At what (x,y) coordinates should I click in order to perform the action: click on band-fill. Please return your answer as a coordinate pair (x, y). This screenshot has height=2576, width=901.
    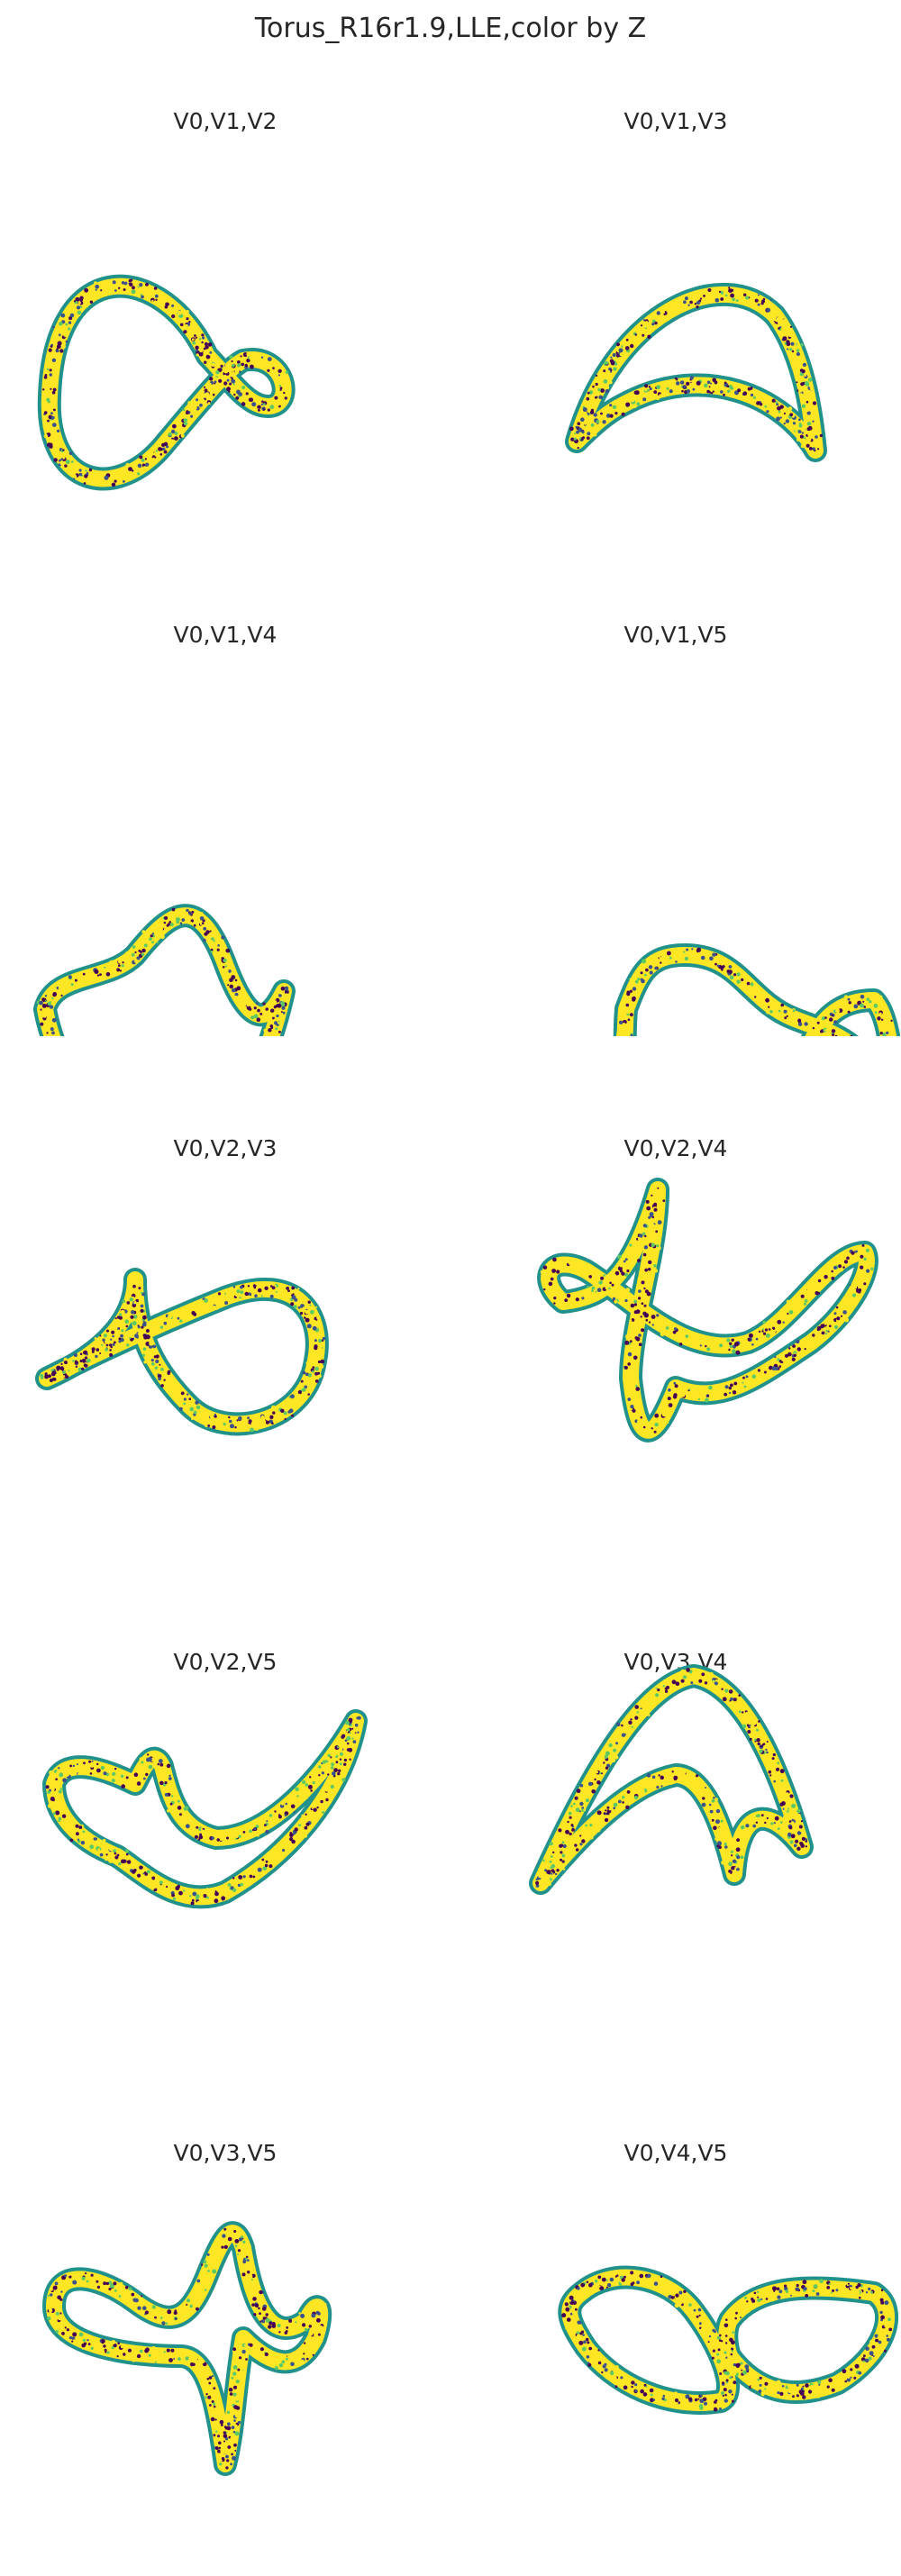
    Looking at the image, I should click on (696, 372).